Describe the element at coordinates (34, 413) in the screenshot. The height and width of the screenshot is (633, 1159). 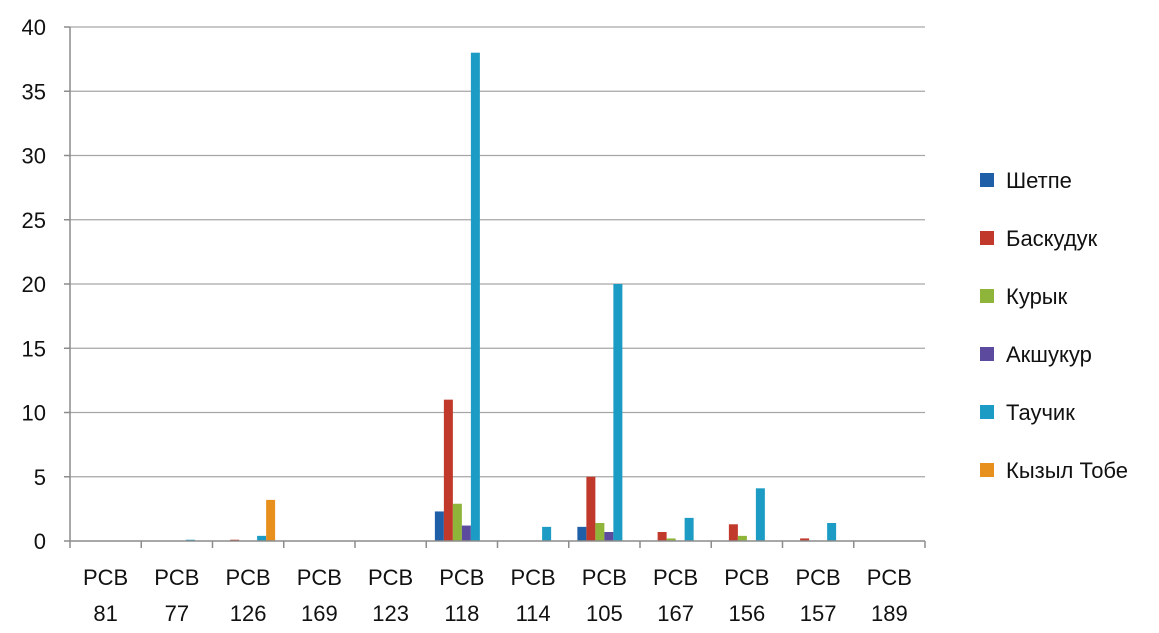
I see `y-tick-label: 10` at that location.